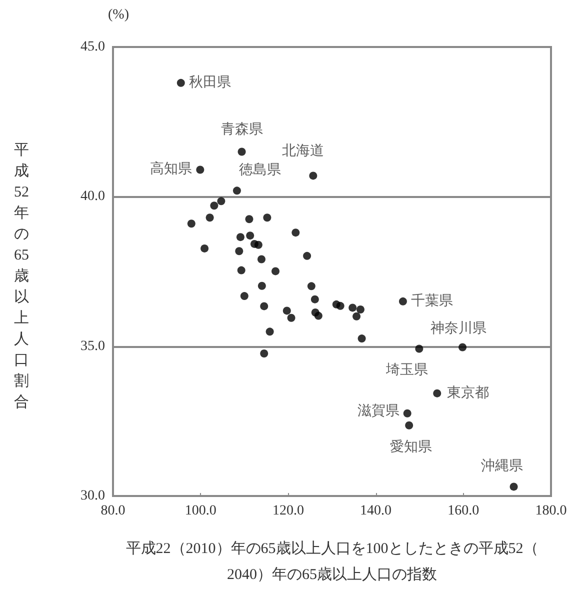 The image size is (574, 591). Describe the element at coordinates (332, 561) in the screenshot. I see `x-axis-title: 平成22（2010）年の65歳以上人口を100としたときの平成52（2040）年の65歳以上人口の指数` at that location.